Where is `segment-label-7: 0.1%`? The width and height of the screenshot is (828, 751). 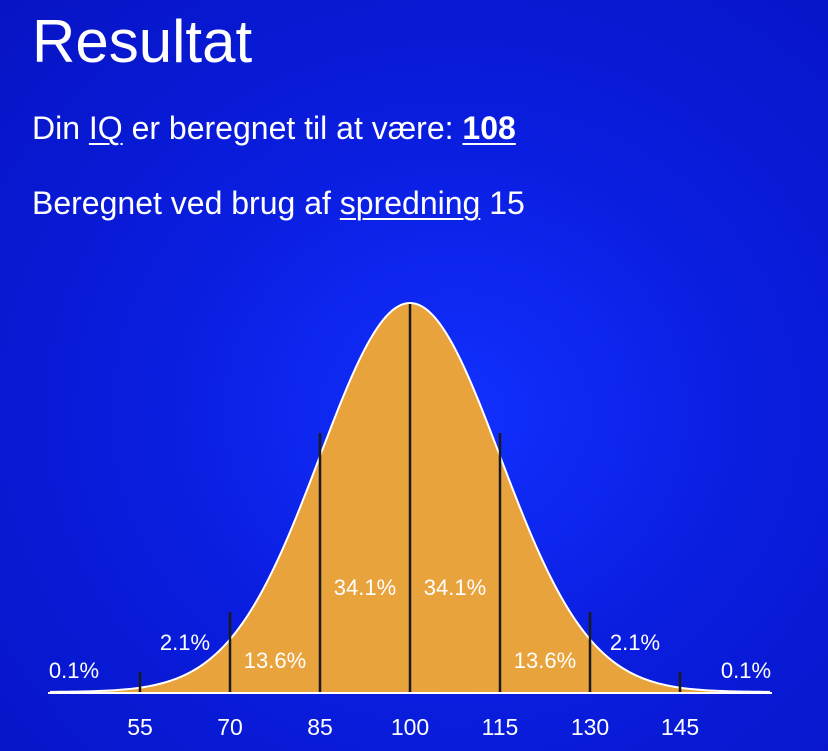
segment-label-7: 0.1% is located at coordinates (746, 670).